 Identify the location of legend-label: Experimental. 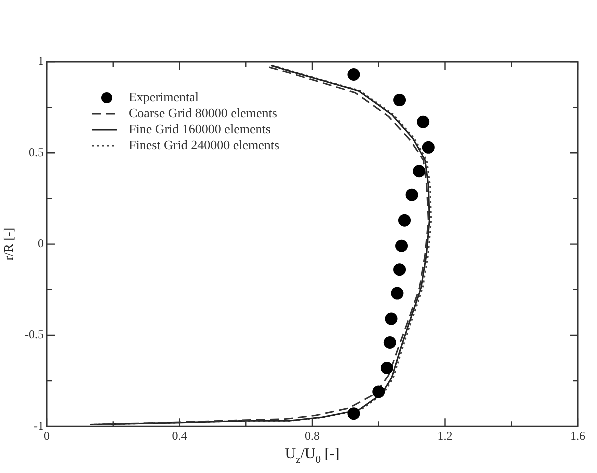
(164, 96).